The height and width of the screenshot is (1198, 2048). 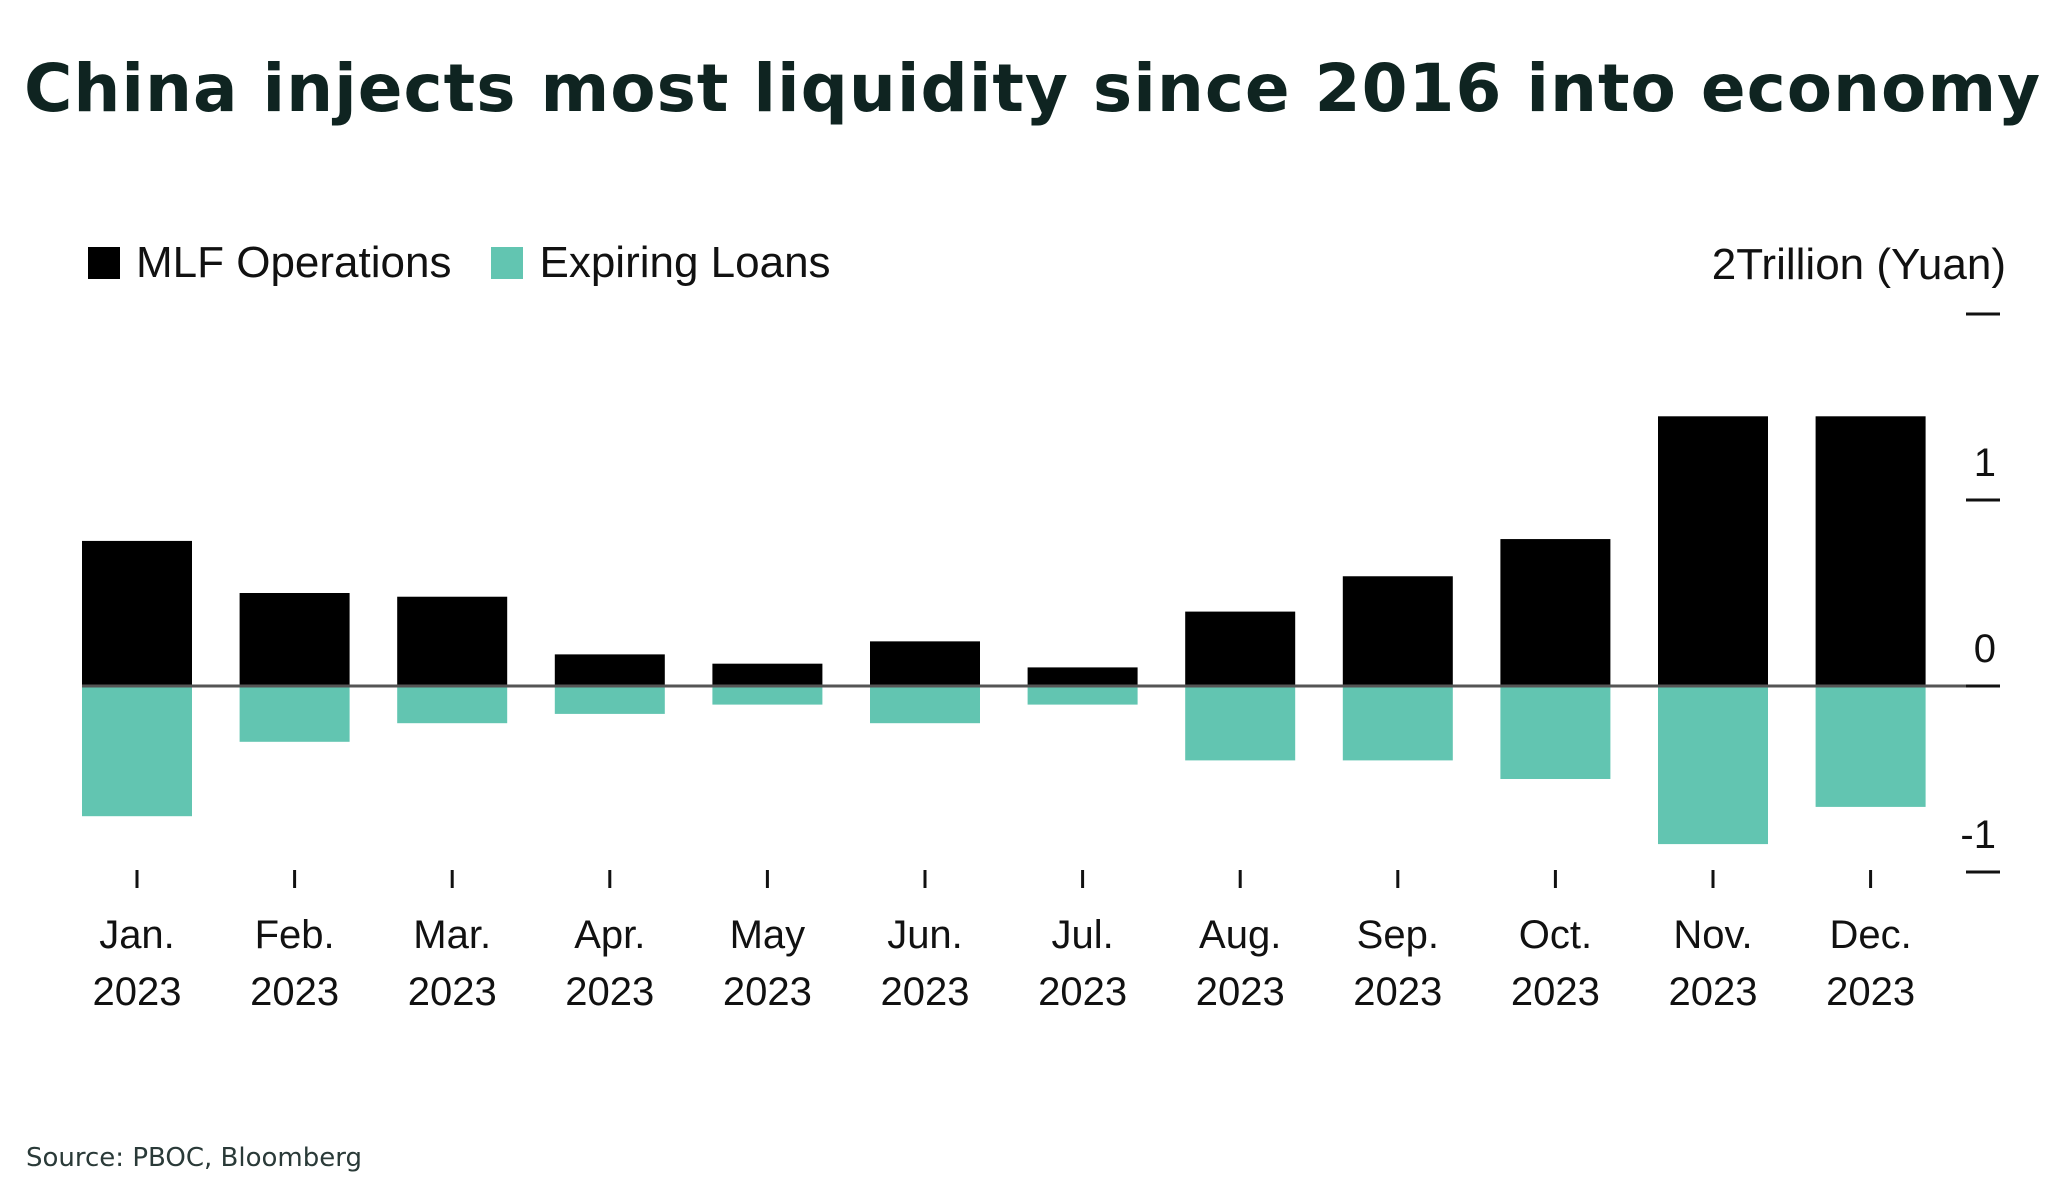 I want to click on legend-item-expiring: Expiring Loans, so click(x=661, y=263).